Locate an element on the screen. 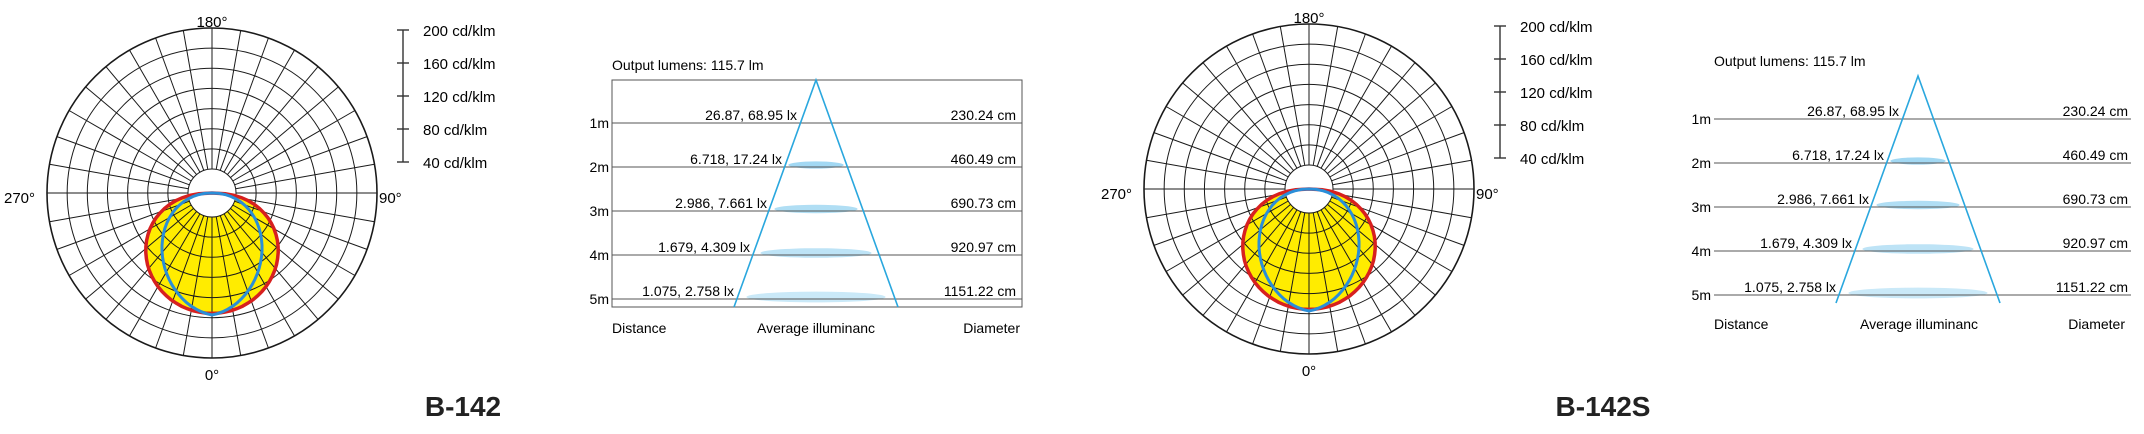 Image resolution: width=2144 pixels, height=434 pixels. model-name: B-142S is located at coordinates (1603, 406).